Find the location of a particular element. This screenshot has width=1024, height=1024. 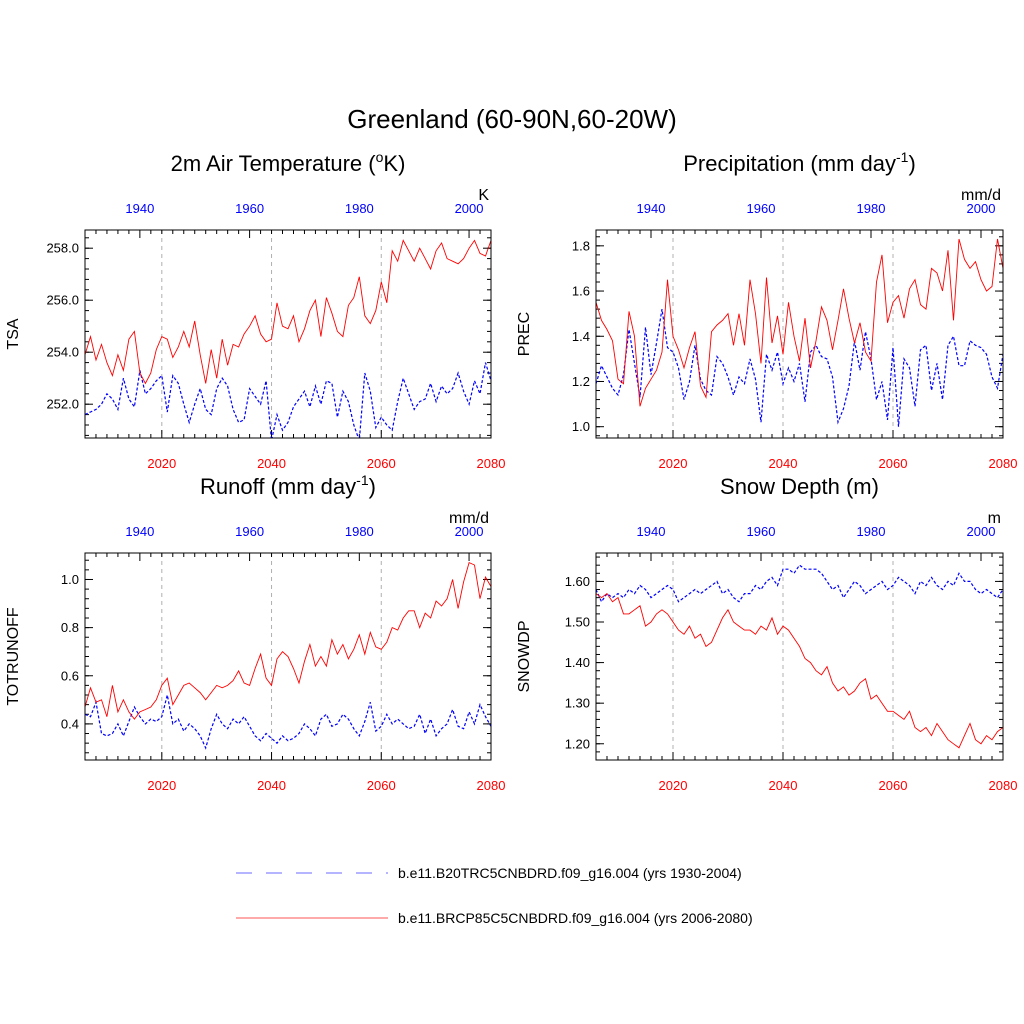

y-tick-label: 1.60 is located at coordinates (577, 581).